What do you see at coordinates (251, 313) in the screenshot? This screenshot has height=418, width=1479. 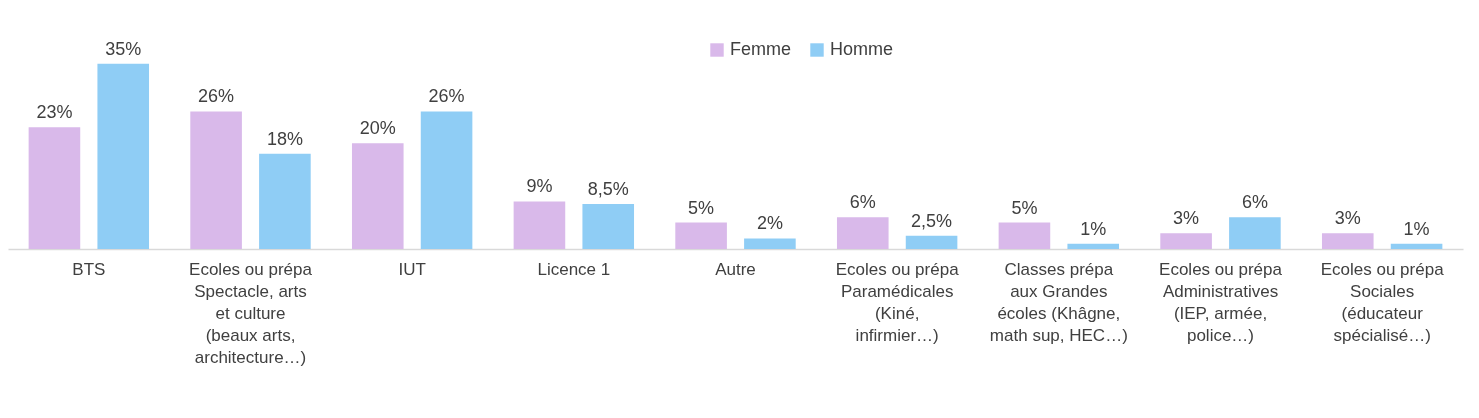 I see `x-tick-label: Ecoles ou prépa Spectacle, arts et culture (beaux arts, architecture…)` at bounding box center [251, 313].